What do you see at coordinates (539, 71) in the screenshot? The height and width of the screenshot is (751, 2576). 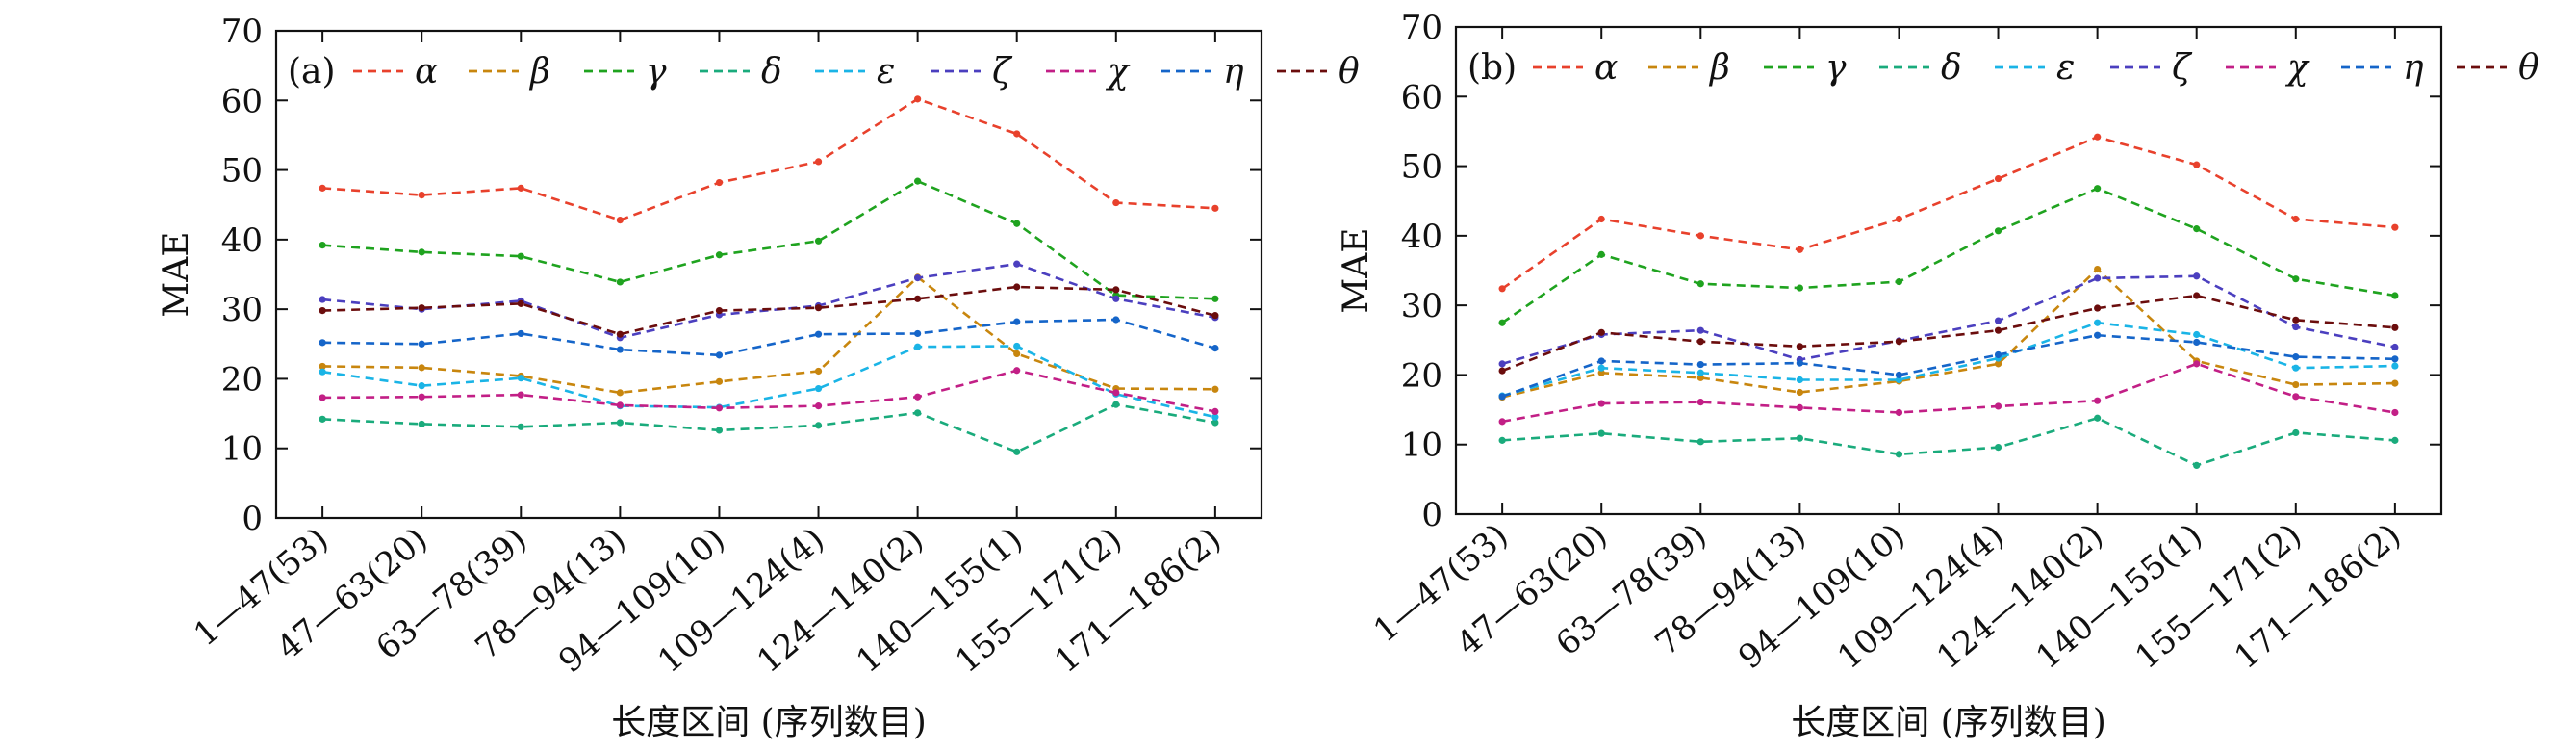 I see `legend-label: β` at bounding box center [539, 71].